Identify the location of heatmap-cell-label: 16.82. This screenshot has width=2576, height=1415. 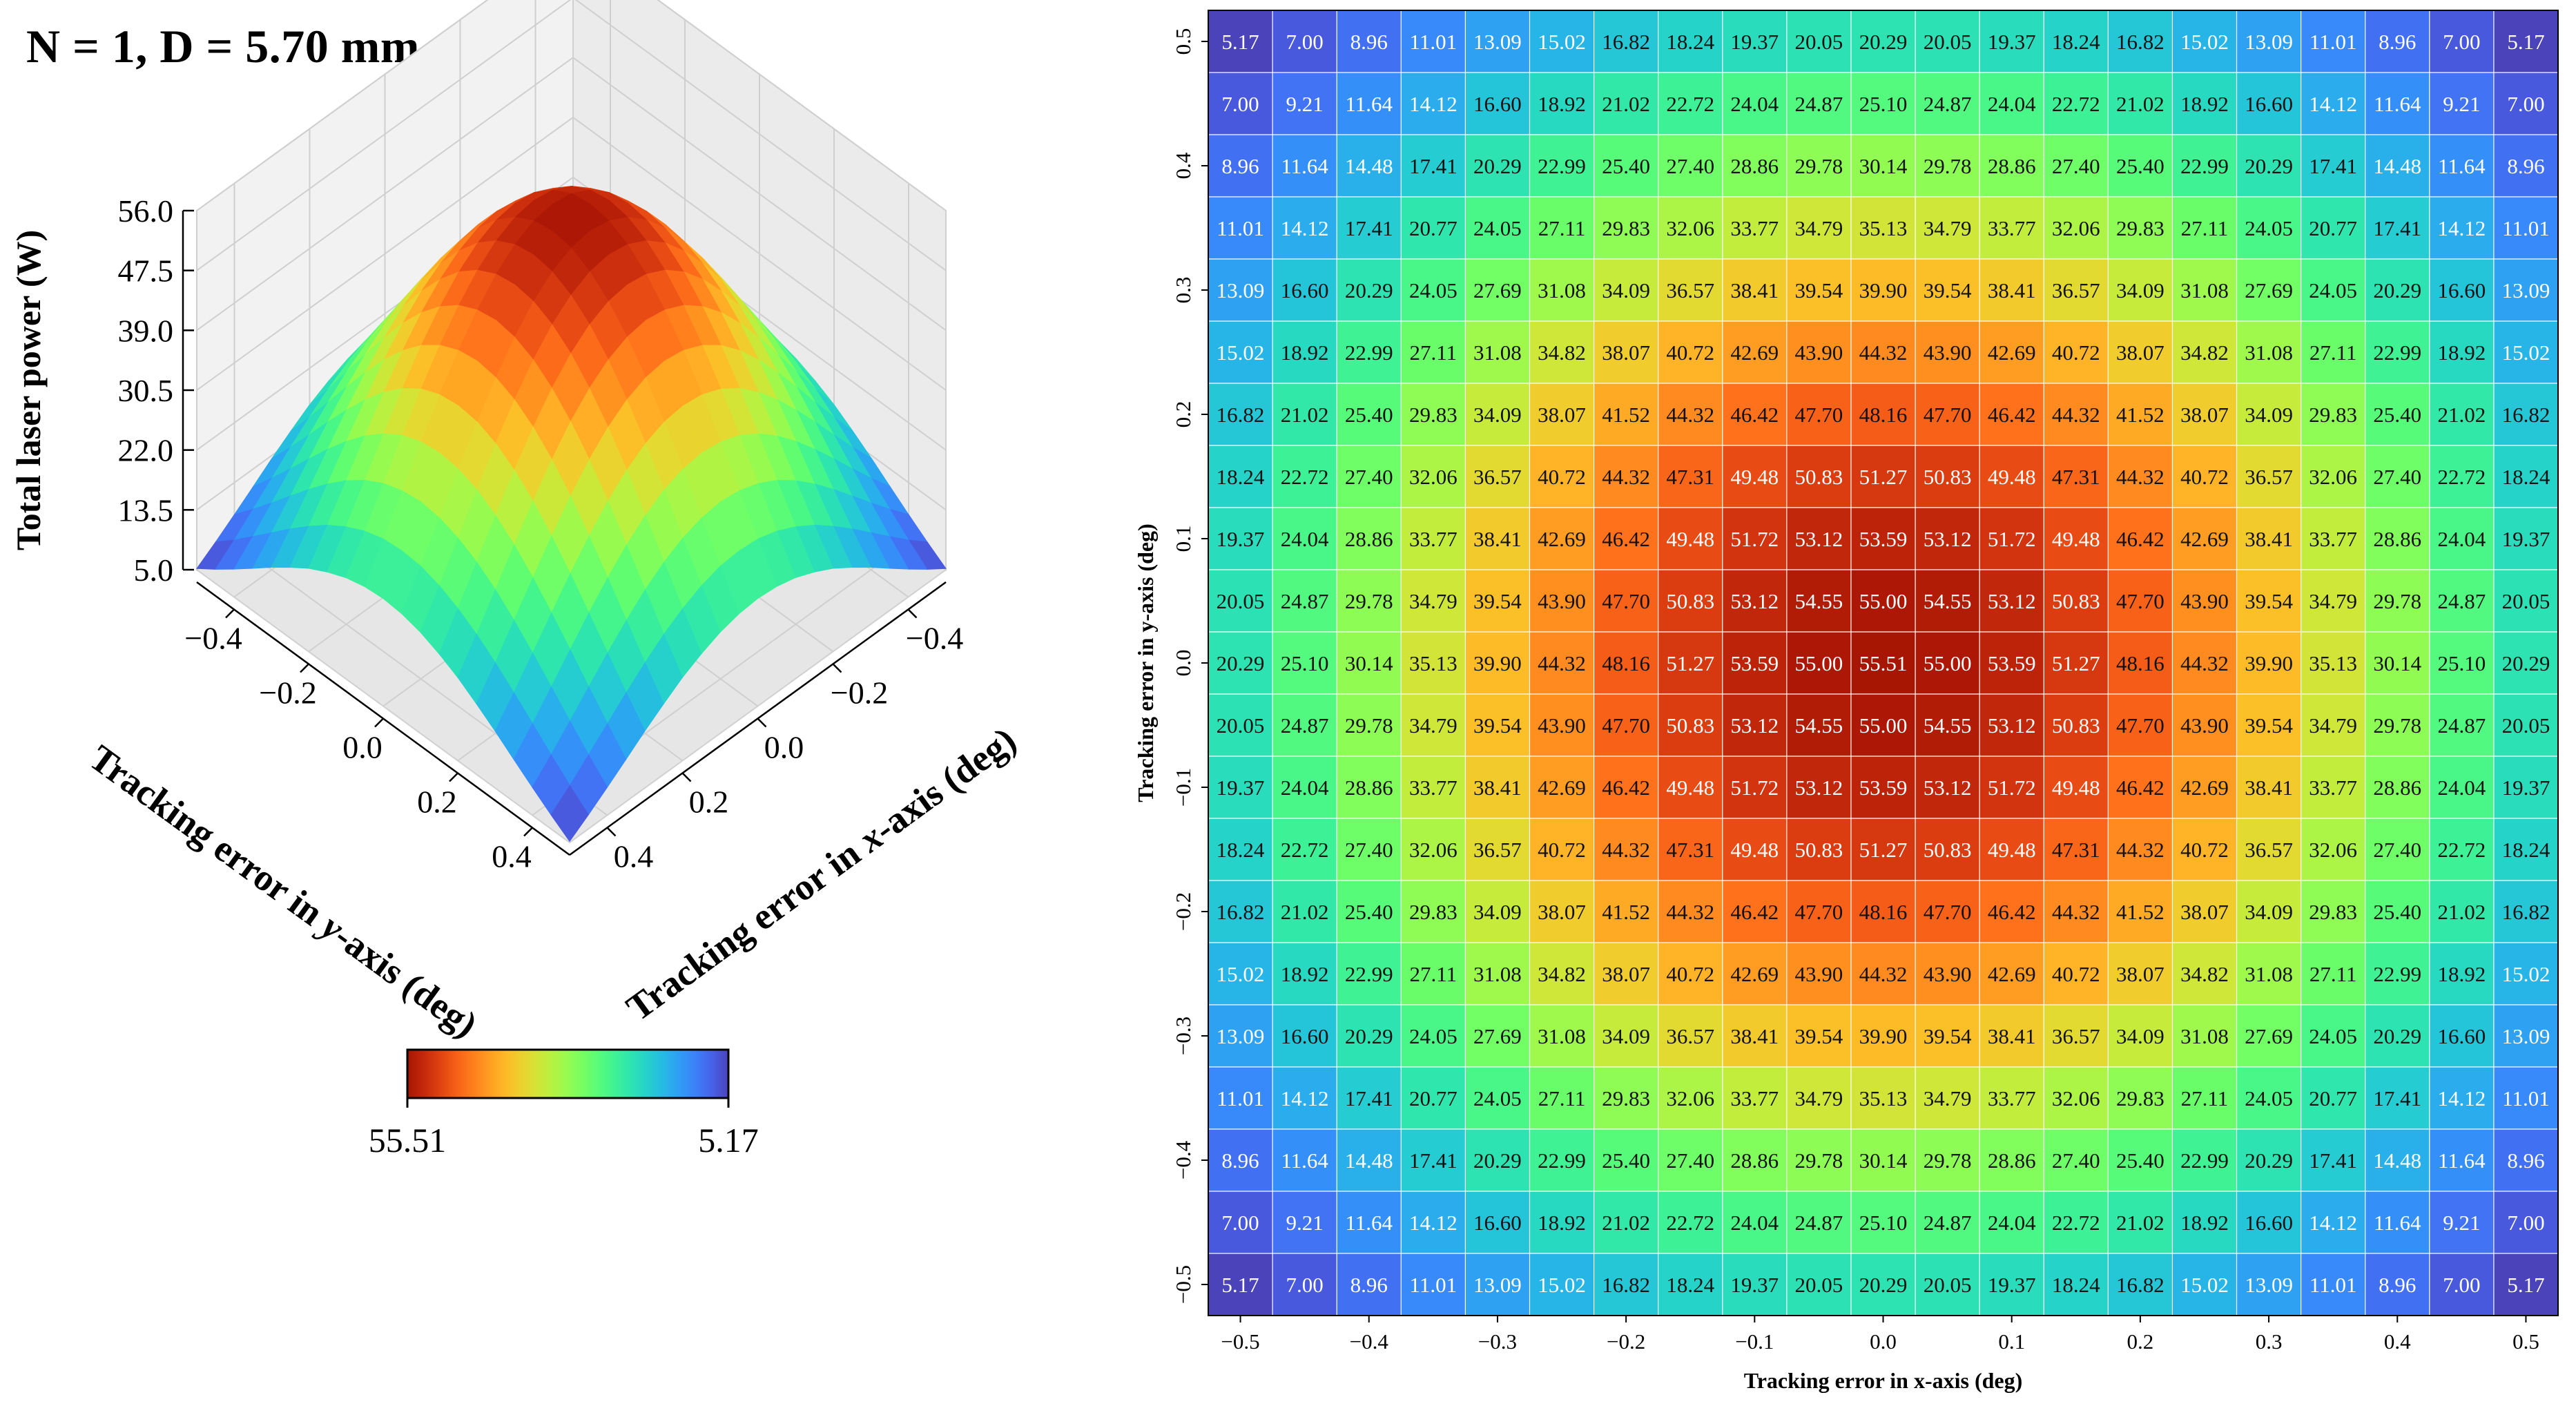
(2140, 42).